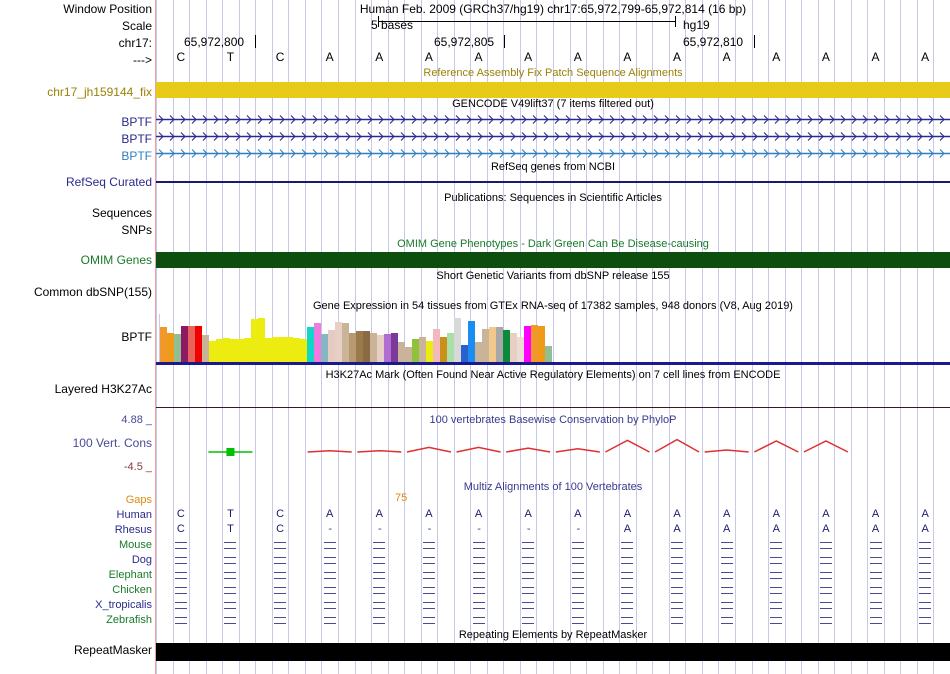  I want to click on multiz-gaps-label: Gaps, so click(138, 500).